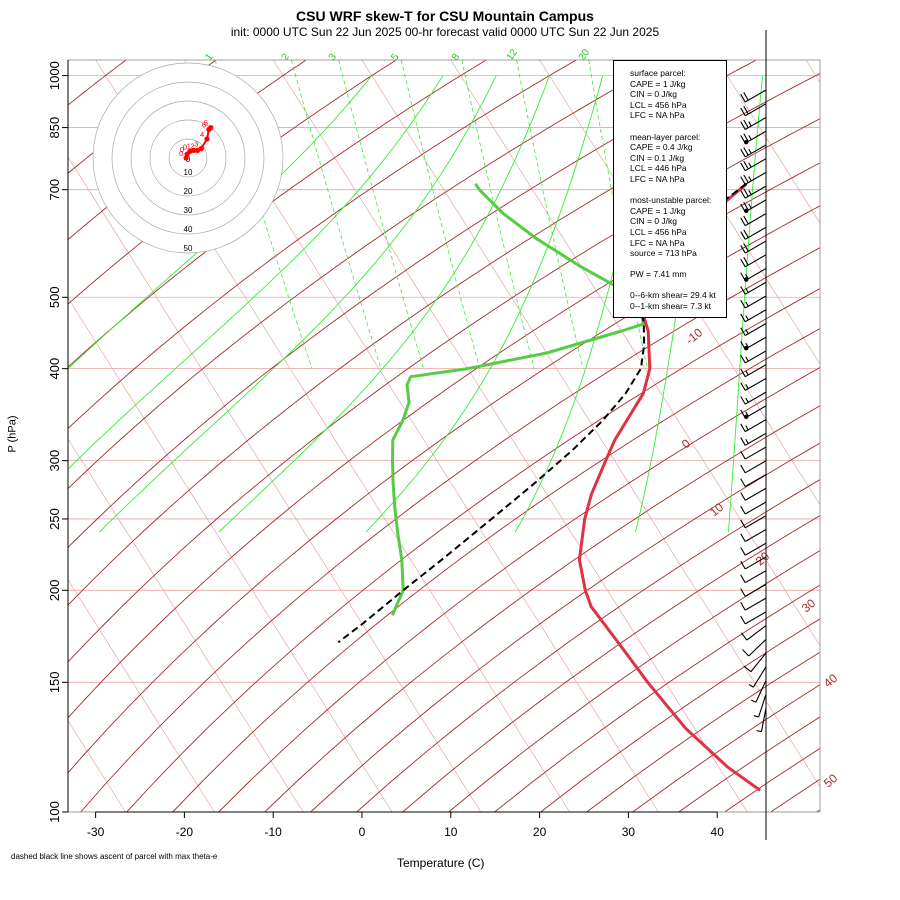  What do you see at coordinates (654, 94) in the screenshot?
I see `surface-cin: CIN = 0 J/kg` at bounding box center [654, 94].